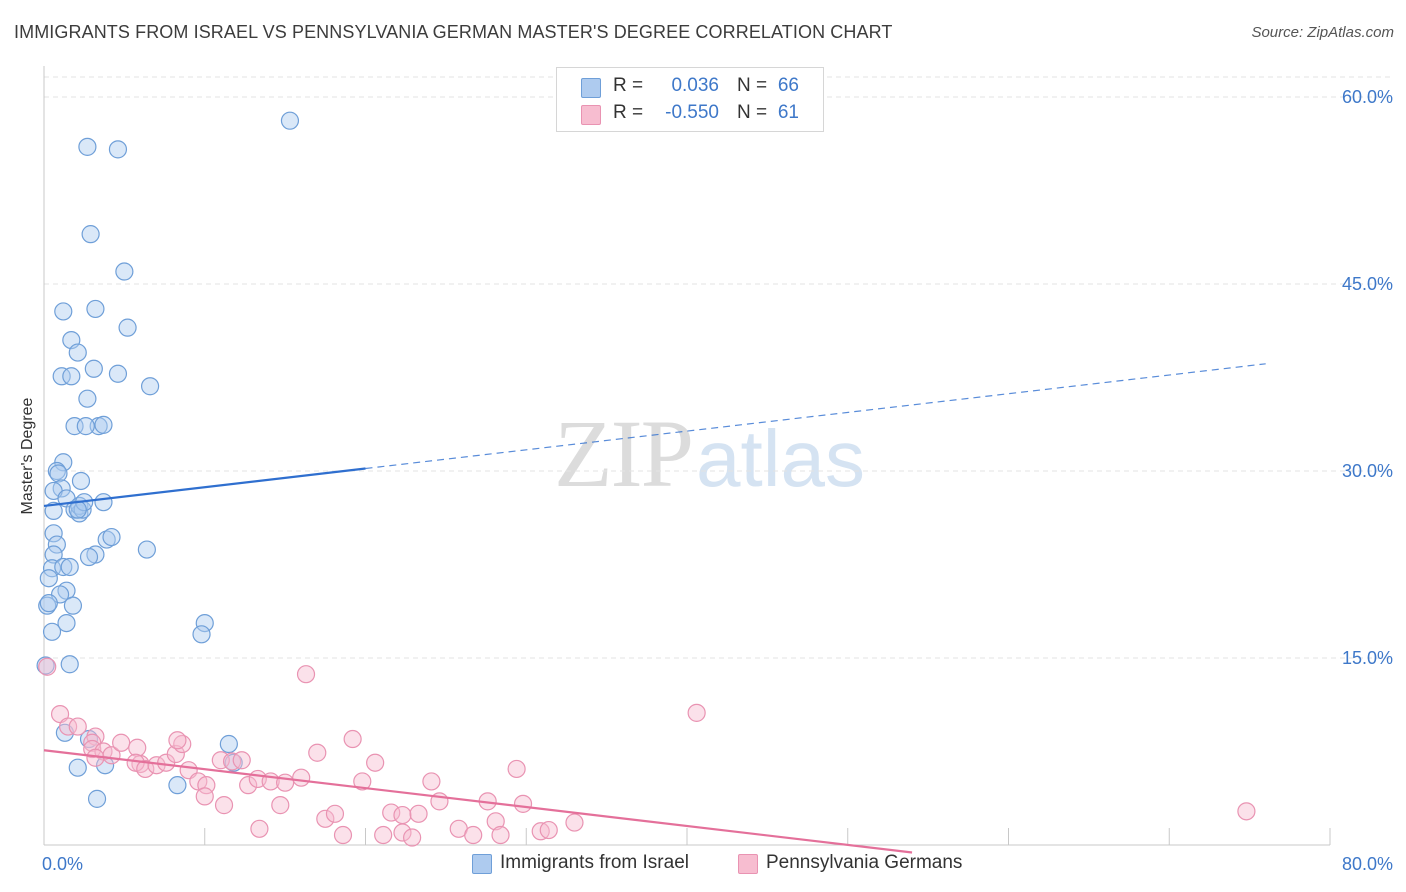  Describe the element at coordinates (1367, 471) in the screenshot. I see `y-tick-label-30: 30.0%` at that location.